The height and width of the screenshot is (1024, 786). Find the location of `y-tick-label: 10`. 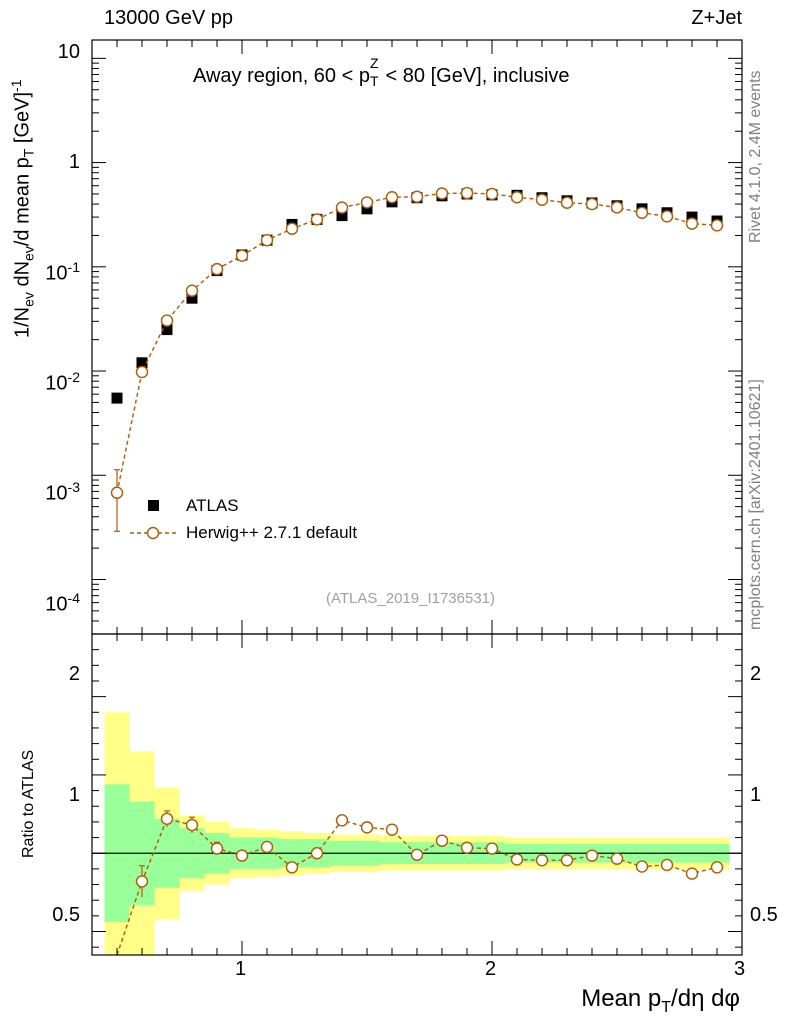

y-tick-label: 10 is located at coordinates (68, 52).